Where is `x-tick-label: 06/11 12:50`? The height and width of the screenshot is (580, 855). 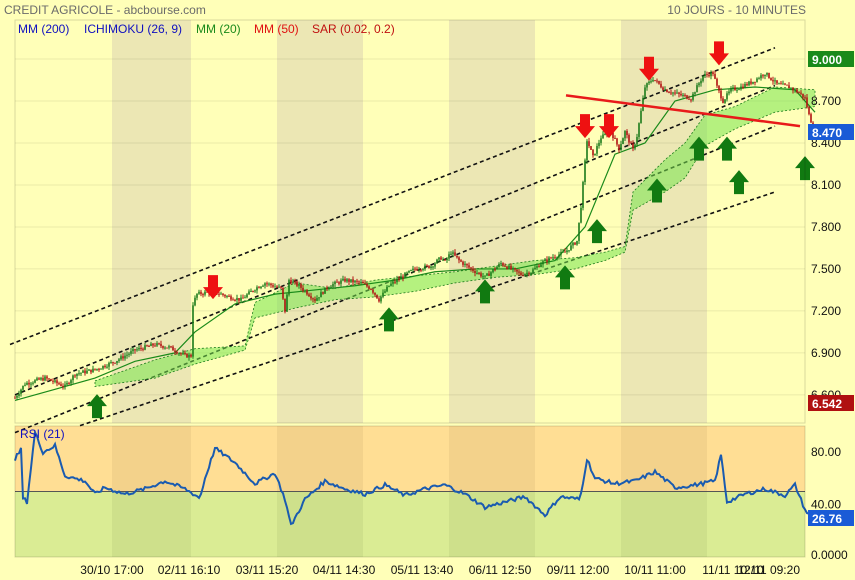 x-tick-label: 06/11 12:50 is located at coordinates (500, 570).